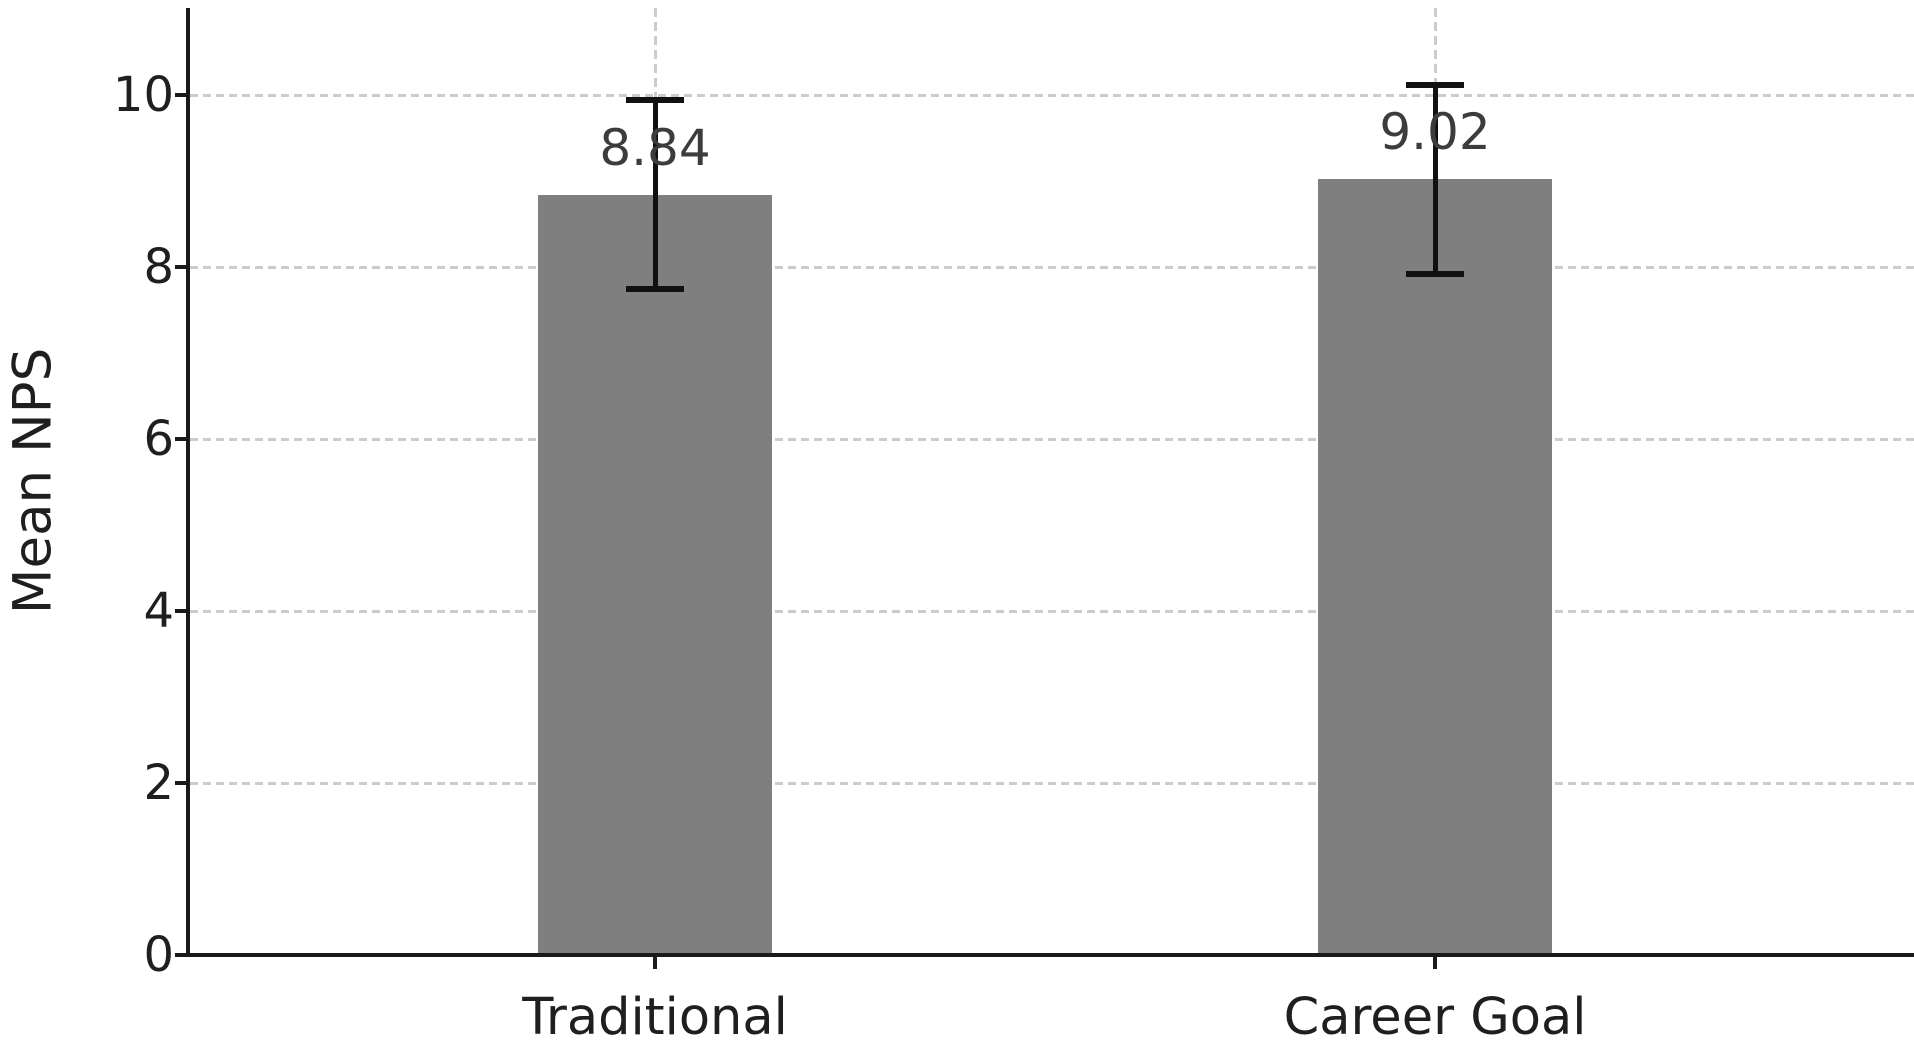  I want to click on bar-value-label-traditional: 8.84, so click(655, 147).